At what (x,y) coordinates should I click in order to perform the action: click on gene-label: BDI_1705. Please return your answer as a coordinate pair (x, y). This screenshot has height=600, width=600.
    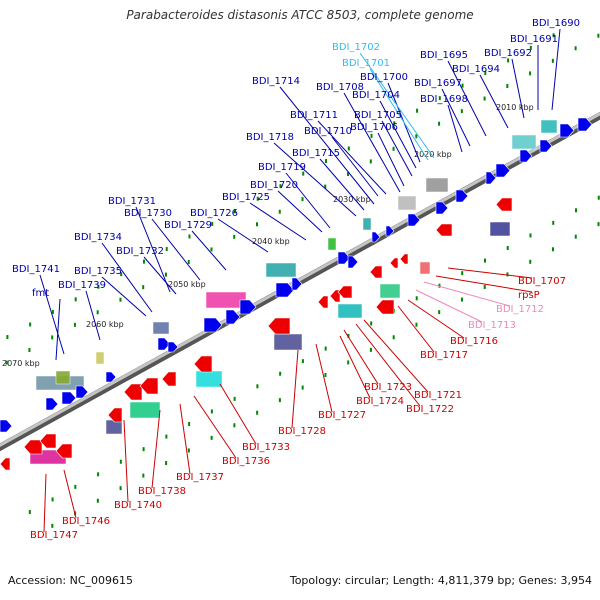
    Looking at the image, I should click on (378, 115).